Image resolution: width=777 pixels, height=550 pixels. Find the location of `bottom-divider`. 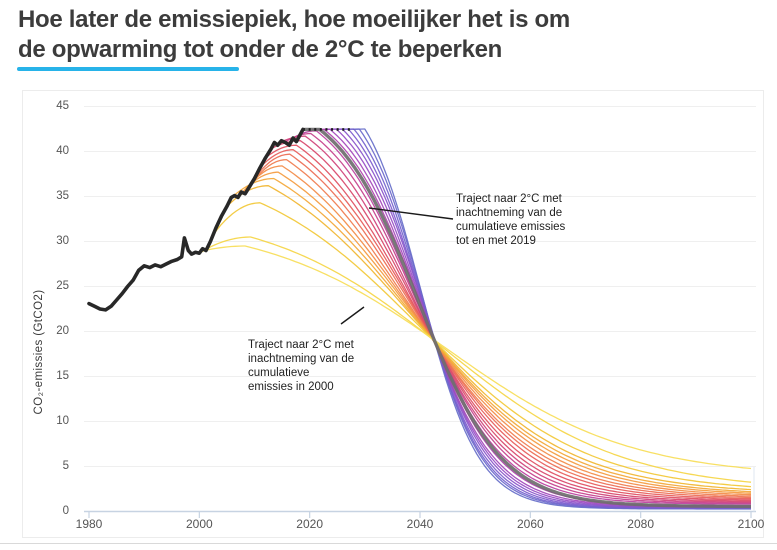

bottom-divider is located at coordinates (388, 543).